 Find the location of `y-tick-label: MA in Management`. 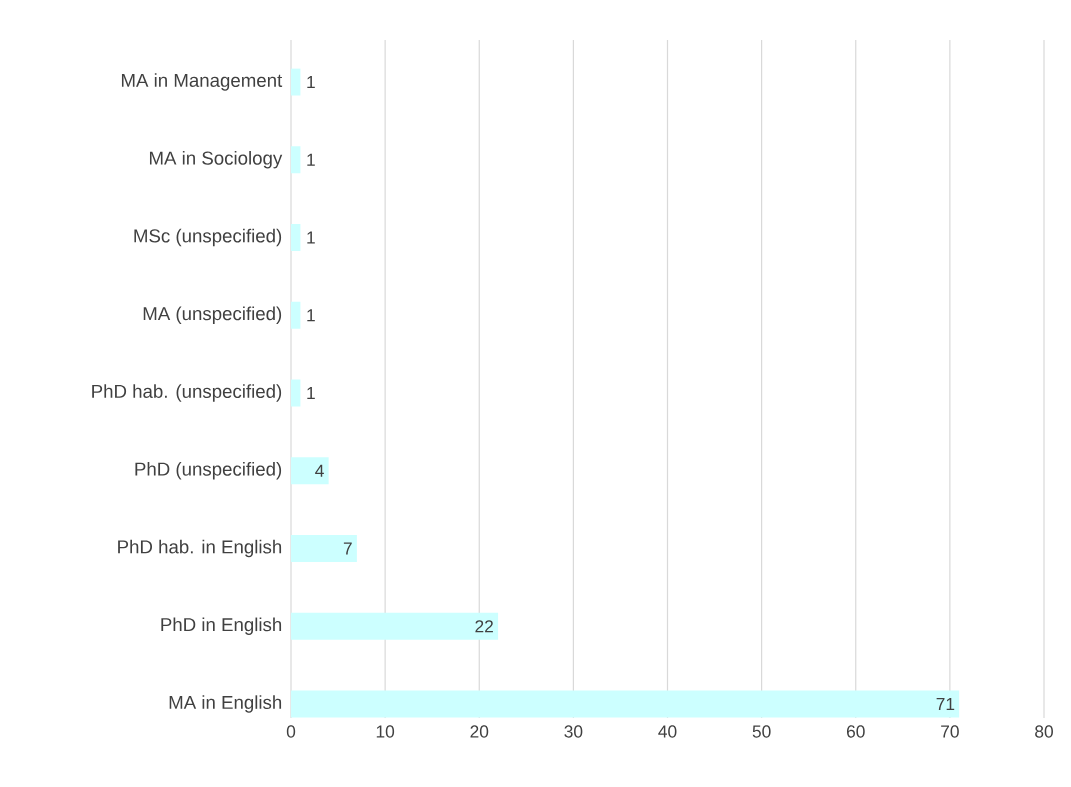

y-tick-label: MA in Management is located at coordinates (202, 82).